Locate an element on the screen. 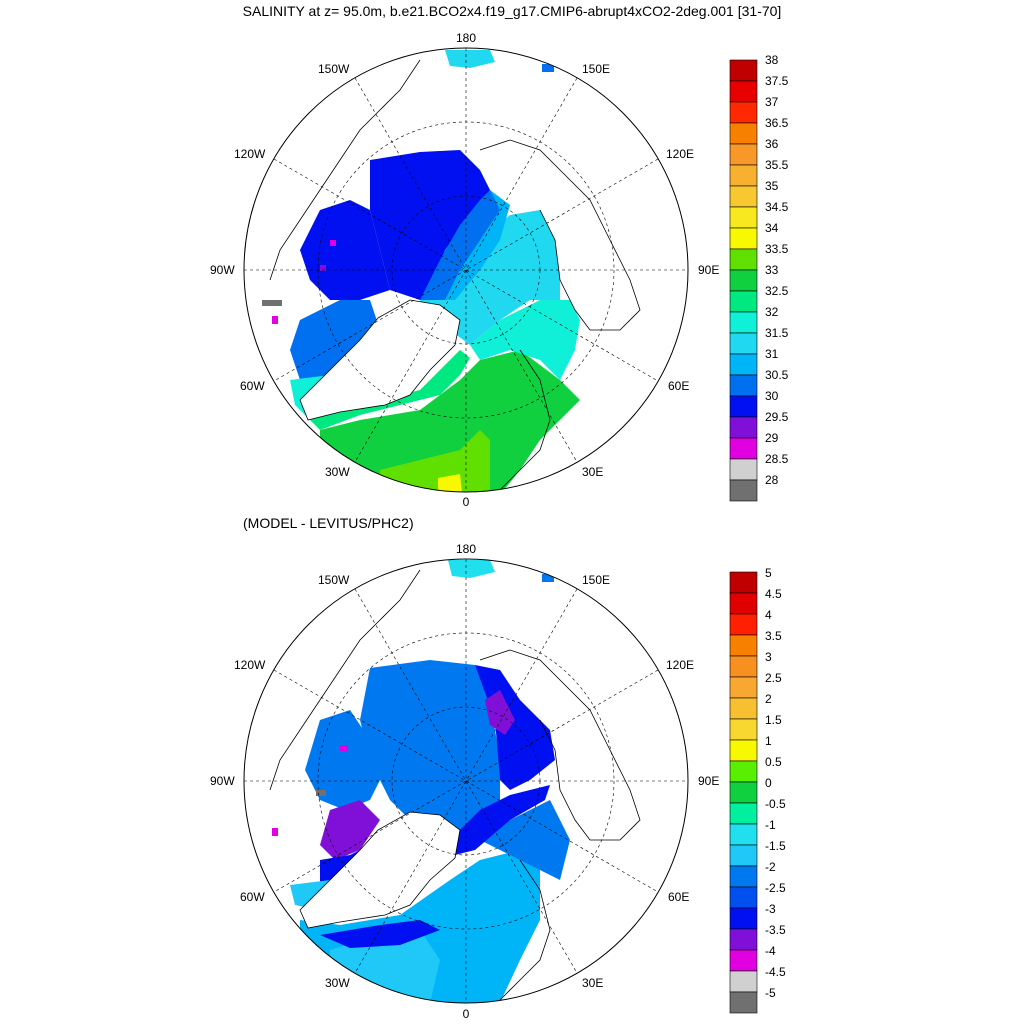 The image size is (1024, 1024). bottom-lon-180: 180 is located at coordinates (466, 549).